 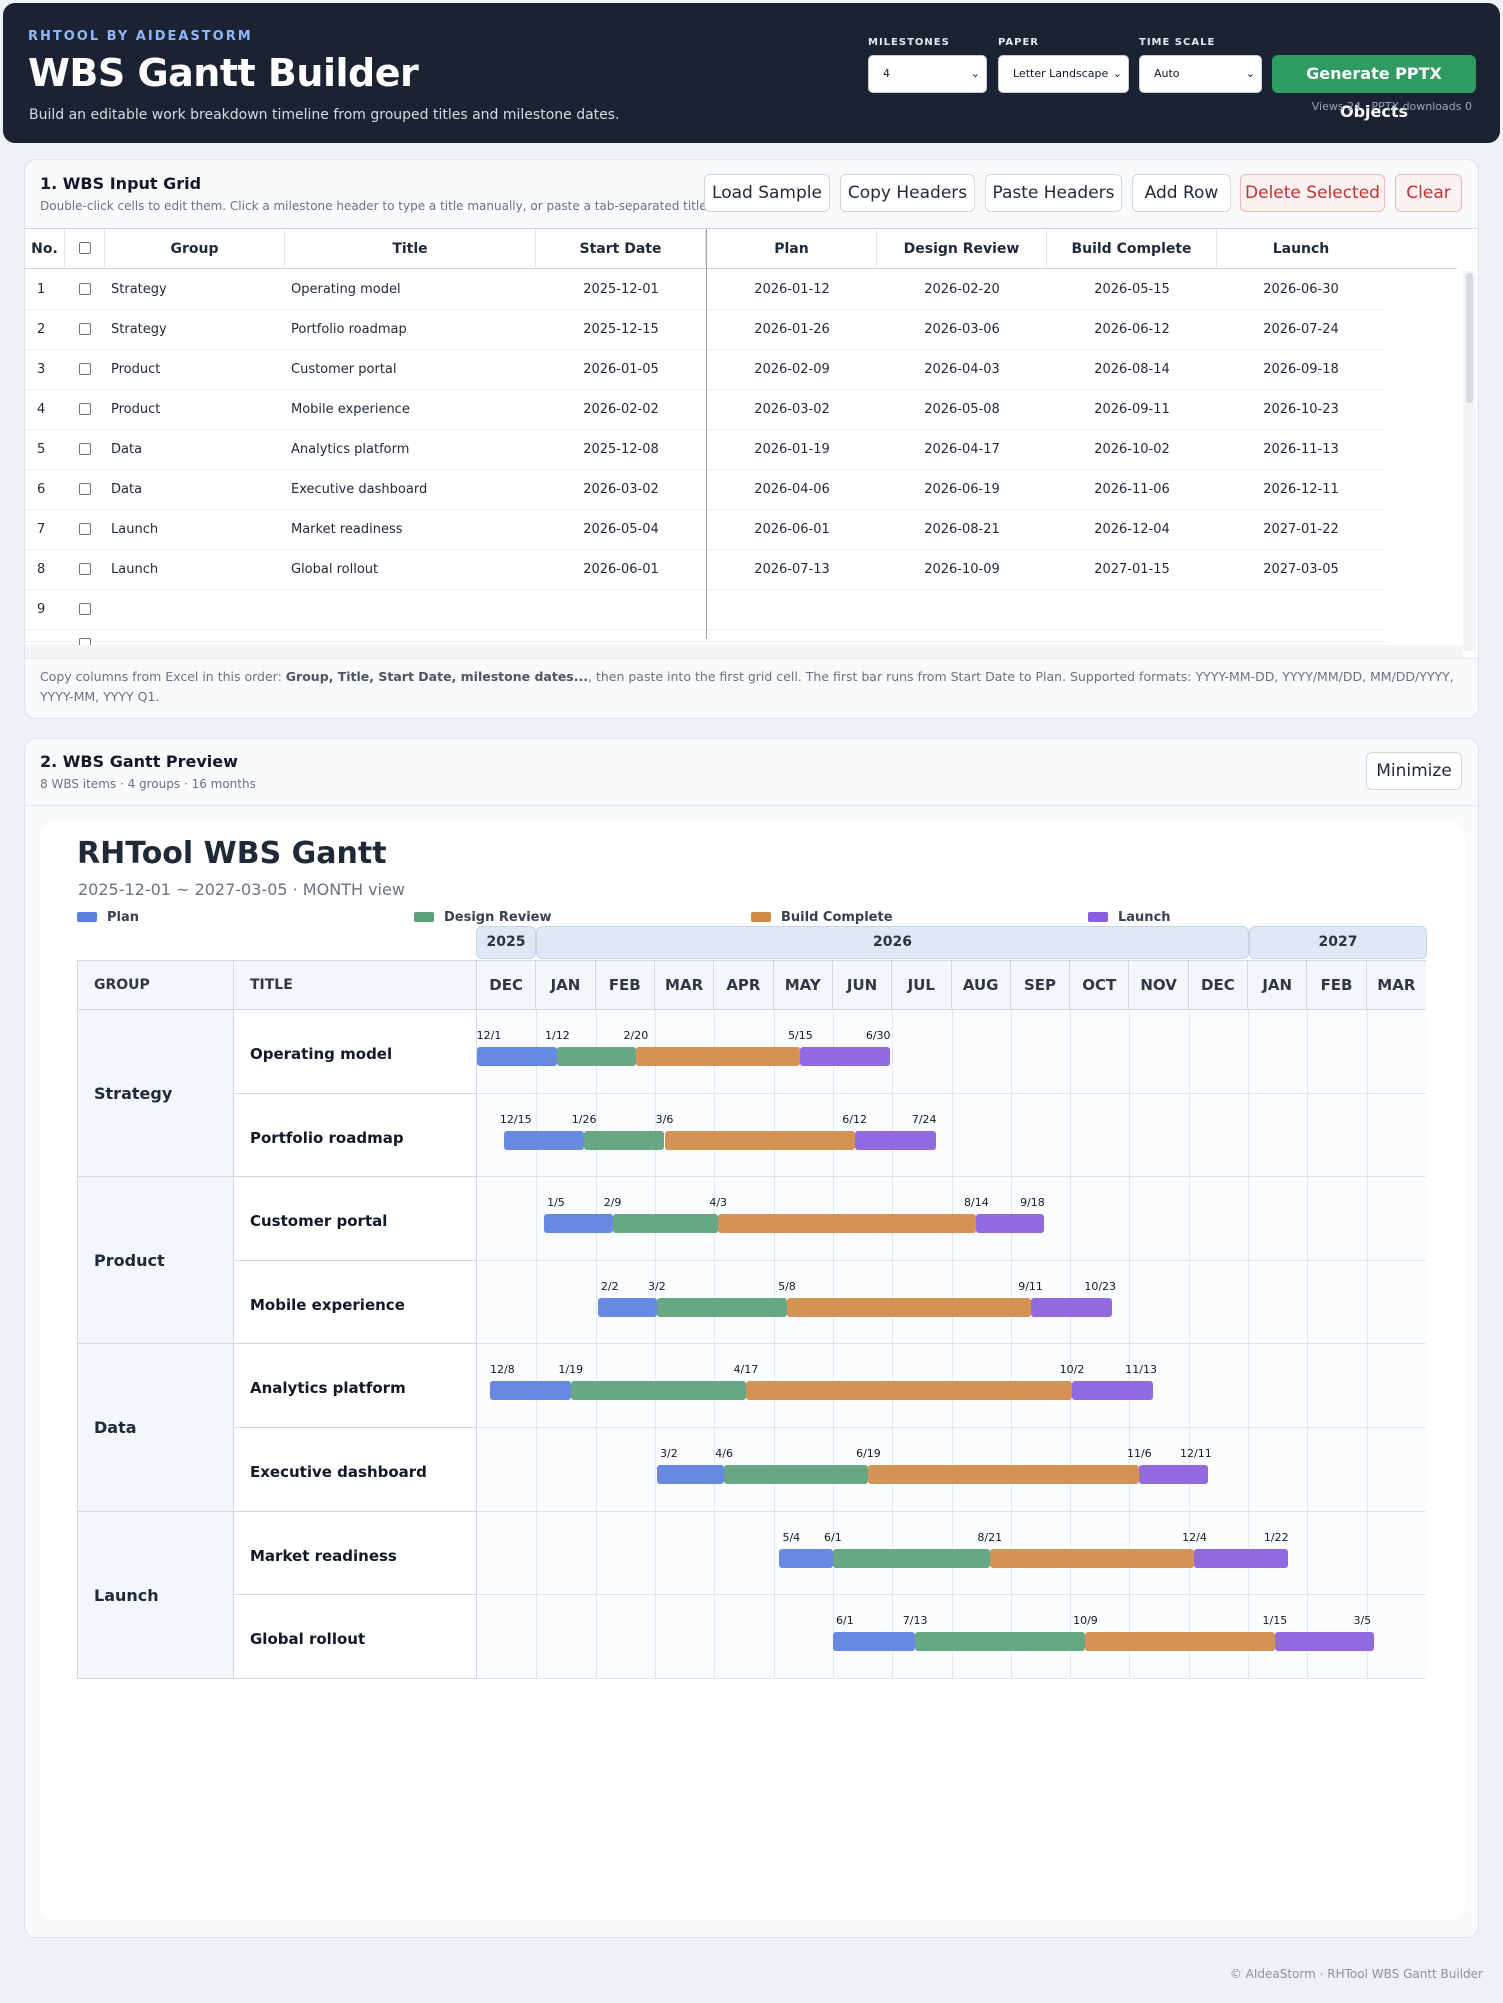 What do you see at coordinates (1132, 529) in the screenshot?
I see `cell-m3: 2026-12-04` at bounding box center [1132, 529].